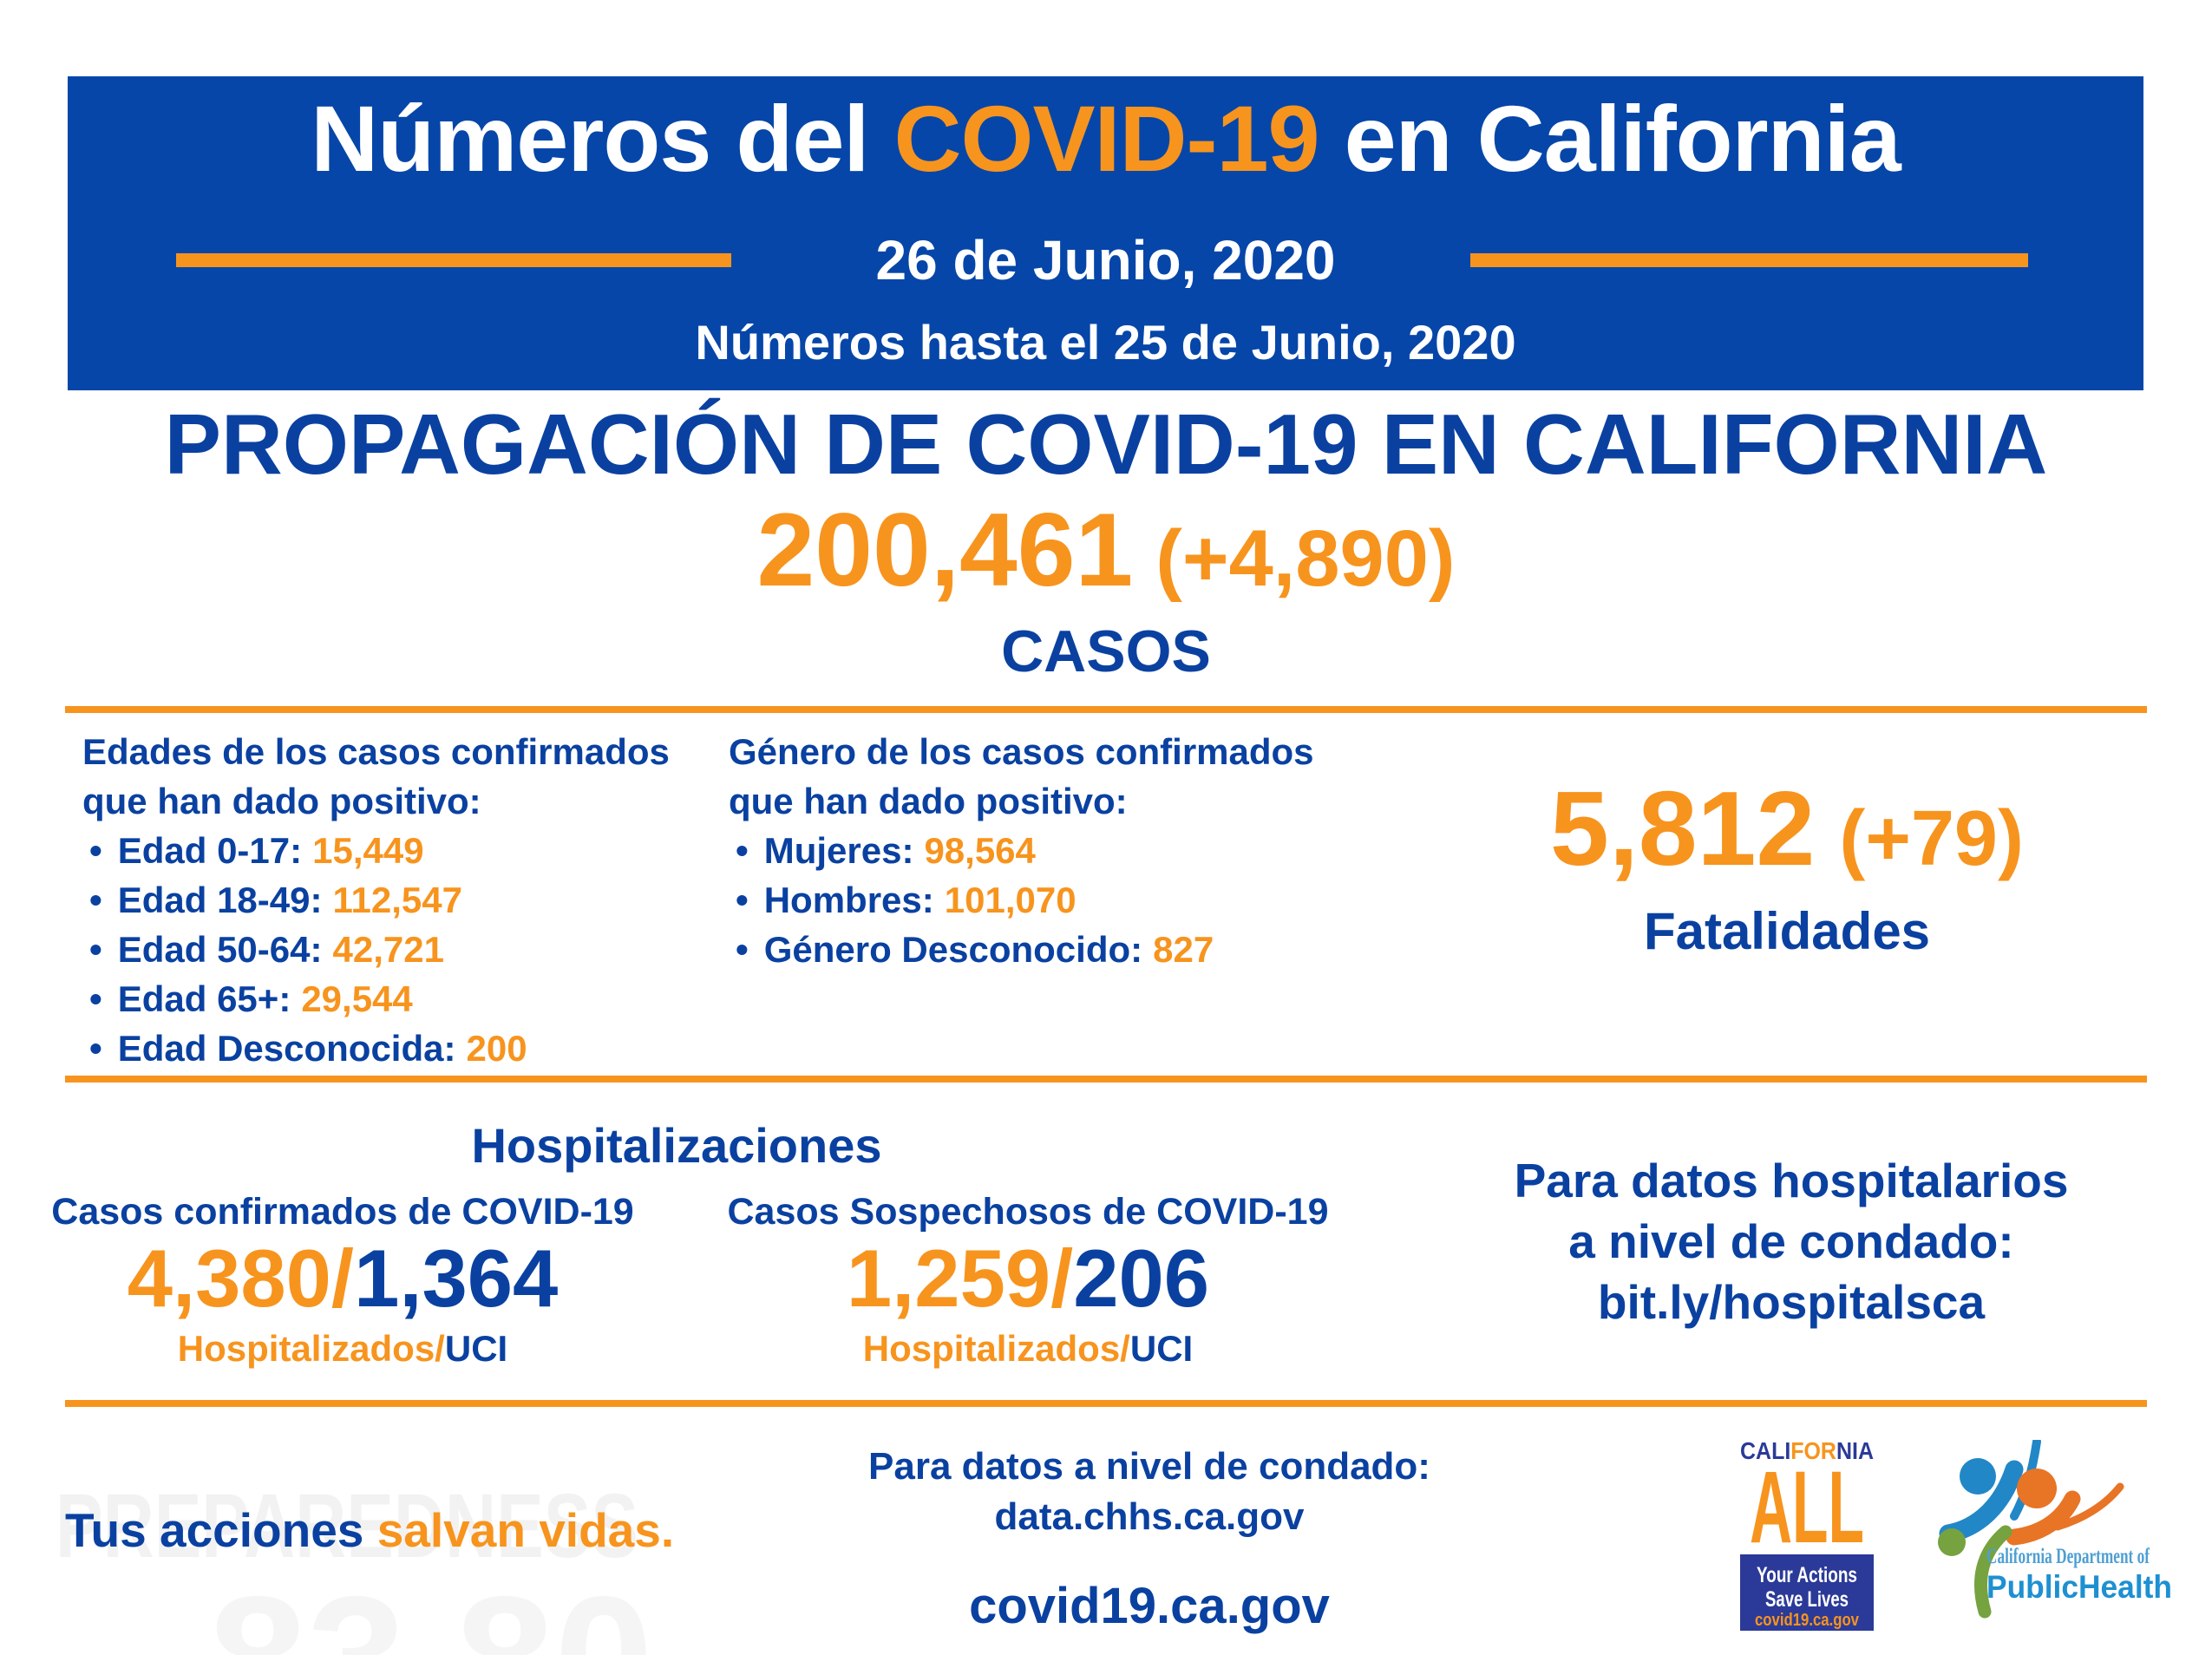 The width and height of the screenshot is (2212, 1655). What do you see at coordinates (1749, 260) in the screenshot?
I see `date-bar-right` at bounding box center [1749, 260].